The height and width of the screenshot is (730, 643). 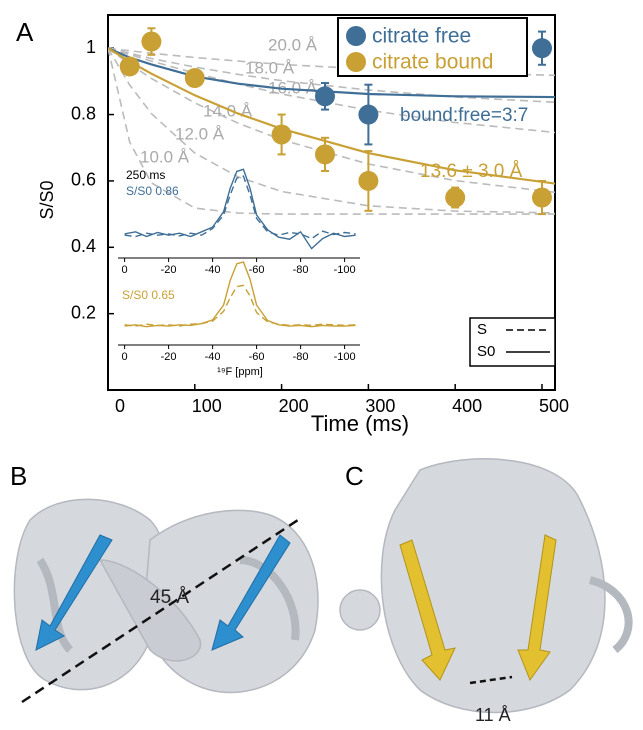 I want to click on curve-label: 12.0 Å, so click(x=200, y=133).